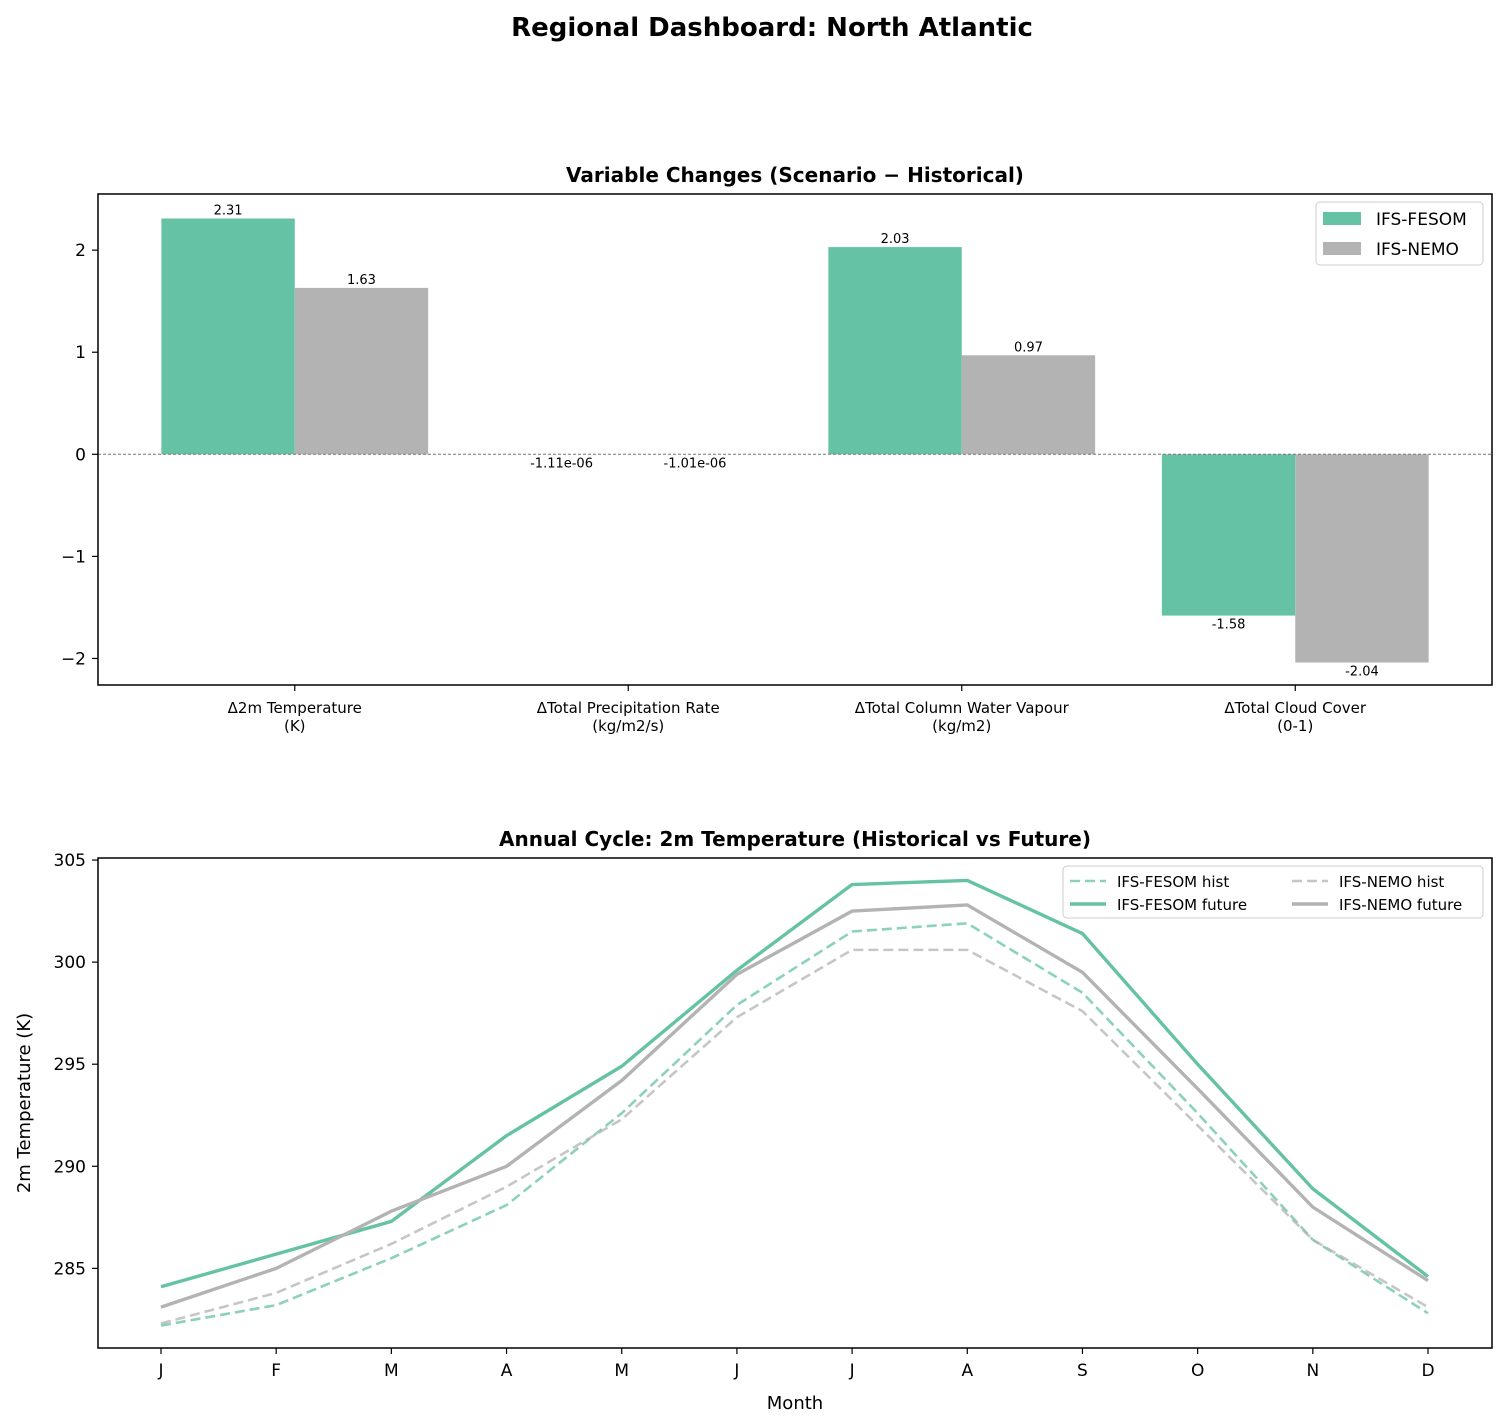 This screenshot has width=1507, height=1427. Describe the element at coordinates (561, 463) in the screenshot. I see `data-label: -1.11e-06` at that location.